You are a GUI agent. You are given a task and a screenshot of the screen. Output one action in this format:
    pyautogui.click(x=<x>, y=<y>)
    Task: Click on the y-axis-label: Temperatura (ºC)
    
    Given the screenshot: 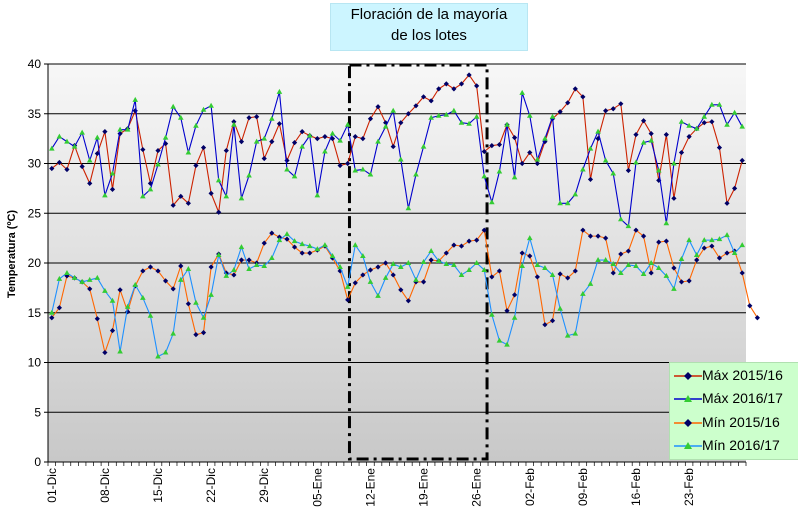 What is the action you would take?
    pyautogui.click(x=12, y=254)
    